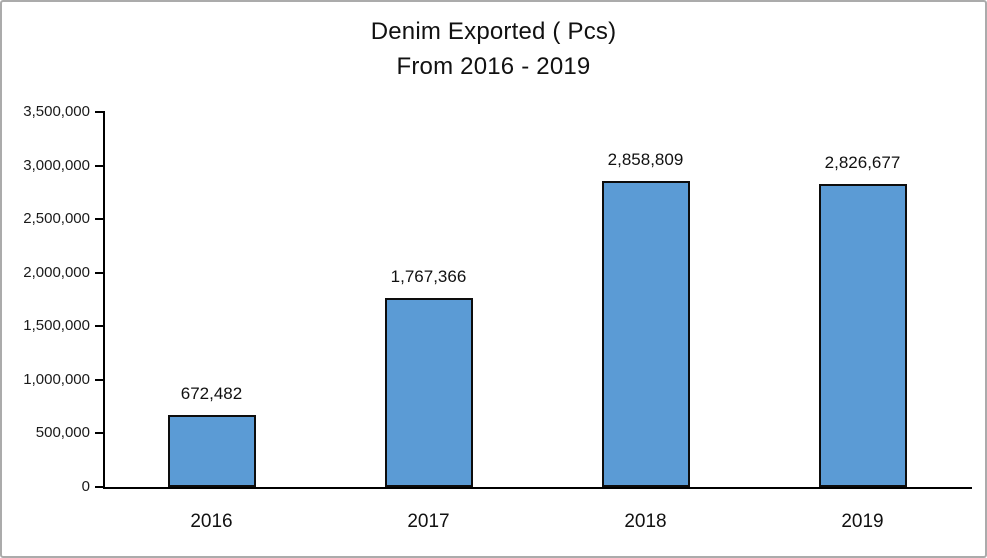 The width and height of the screenshot is (987, 558). I want to click on bar-2019, so click(862, 335).